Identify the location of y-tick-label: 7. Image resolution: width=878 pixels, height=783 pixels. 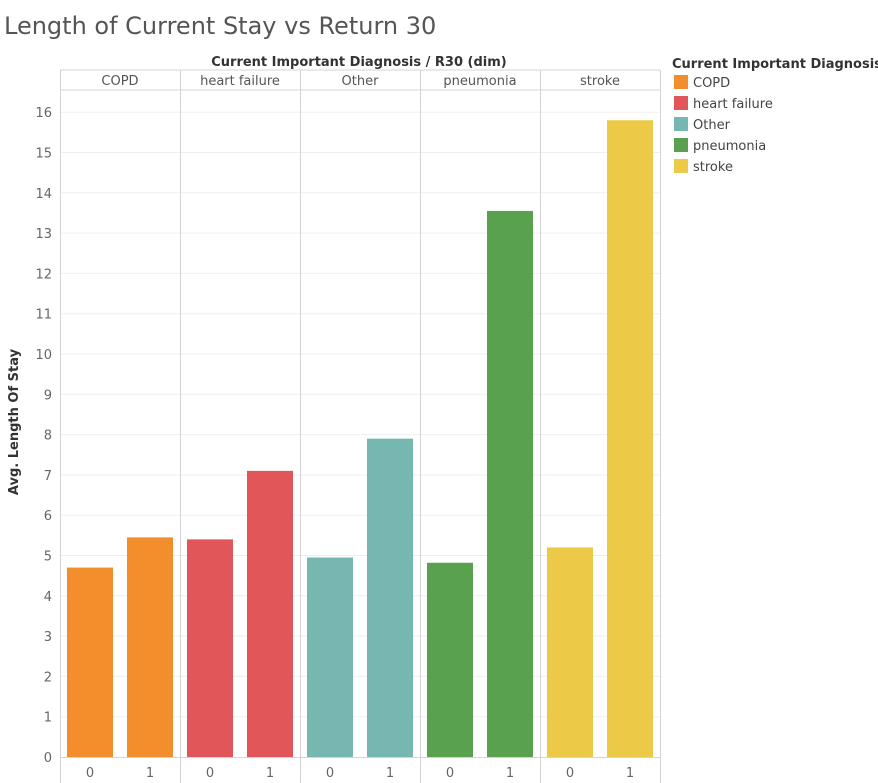
(48, 476).